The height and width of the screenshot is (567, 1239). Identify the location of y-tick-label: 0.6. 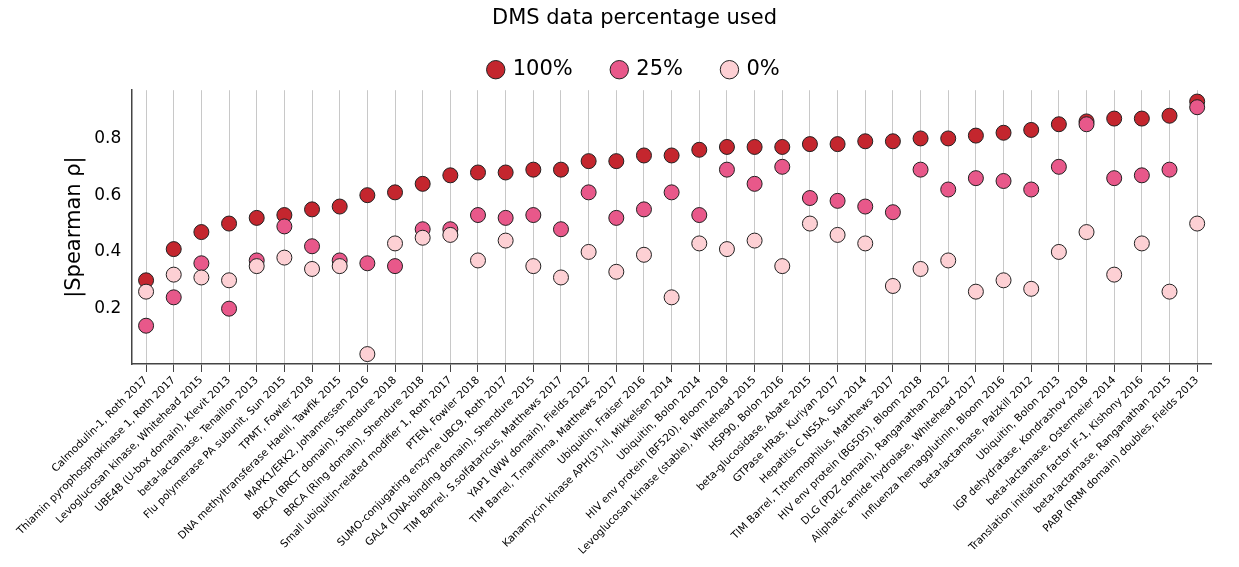
(108, 193).